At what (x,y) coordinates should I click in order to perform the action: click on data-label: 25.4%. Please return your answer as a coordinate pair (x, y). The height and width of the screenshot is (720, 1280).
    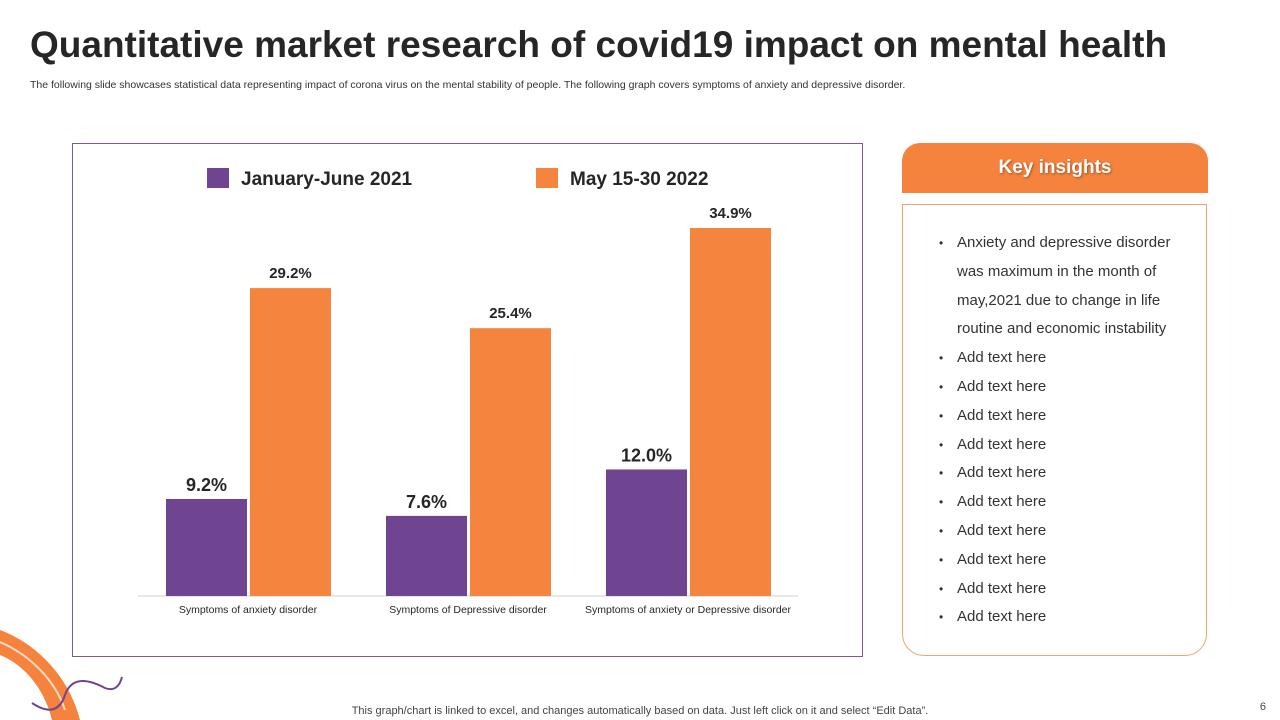
    Looking at the image, I should click on (510, 313).